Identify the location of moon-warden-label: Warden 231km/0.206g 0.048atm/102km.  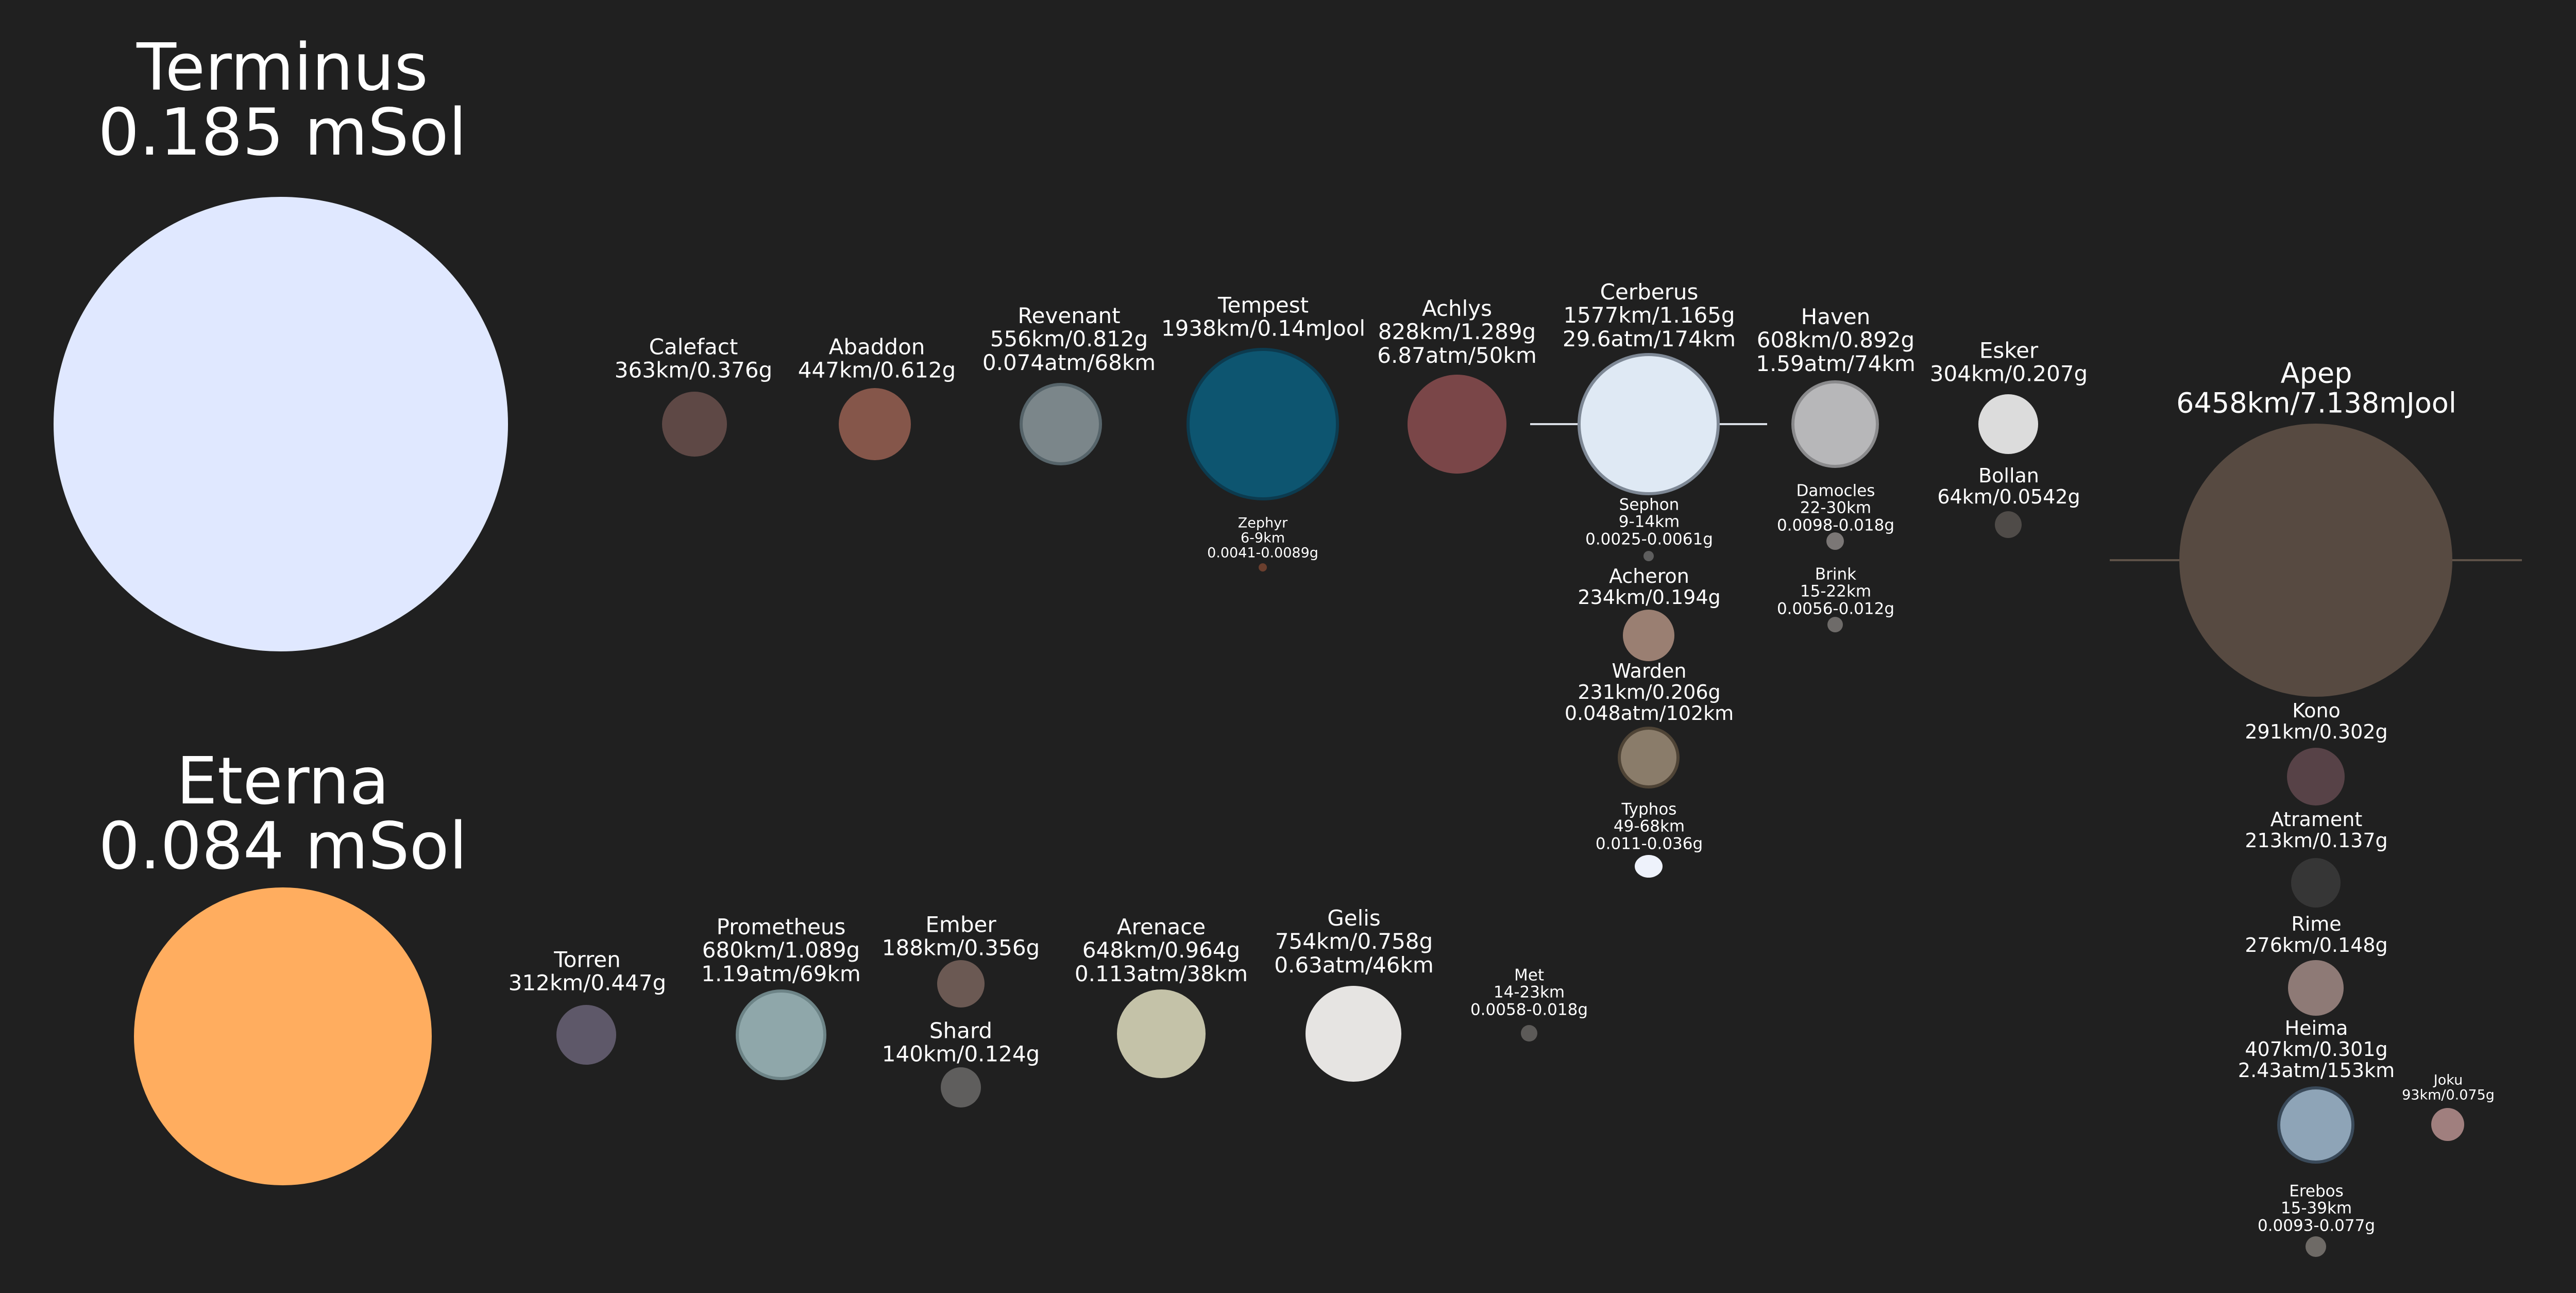
(1649, 692).